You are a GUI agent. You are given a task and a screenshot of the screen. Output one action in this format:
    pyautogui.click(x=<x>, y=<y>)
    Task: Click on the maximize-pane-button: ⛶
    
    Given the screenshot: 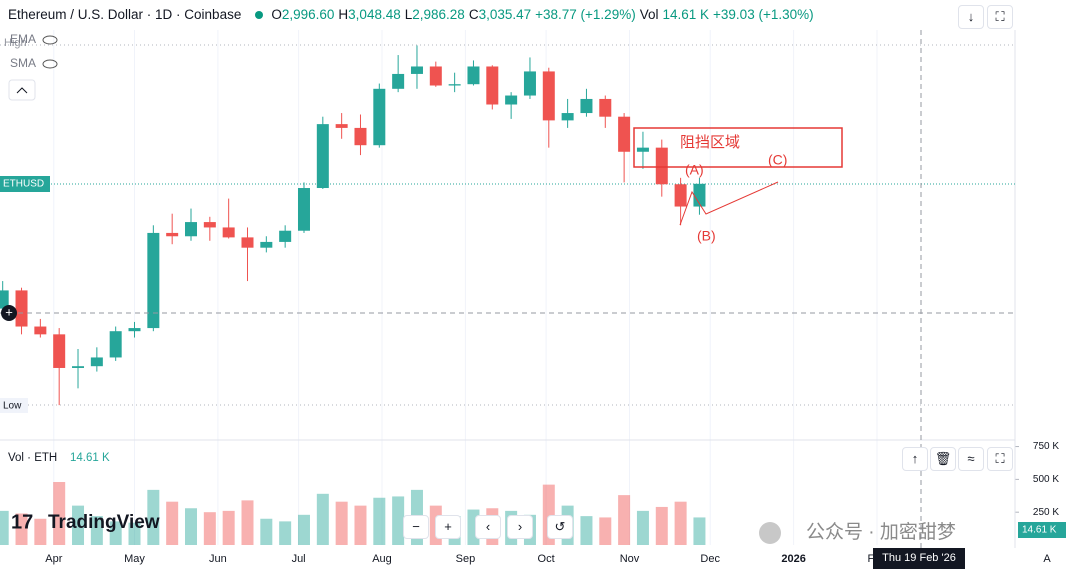 What is the action you would take?
    pyautogui.click(x=1000, y=459)
    